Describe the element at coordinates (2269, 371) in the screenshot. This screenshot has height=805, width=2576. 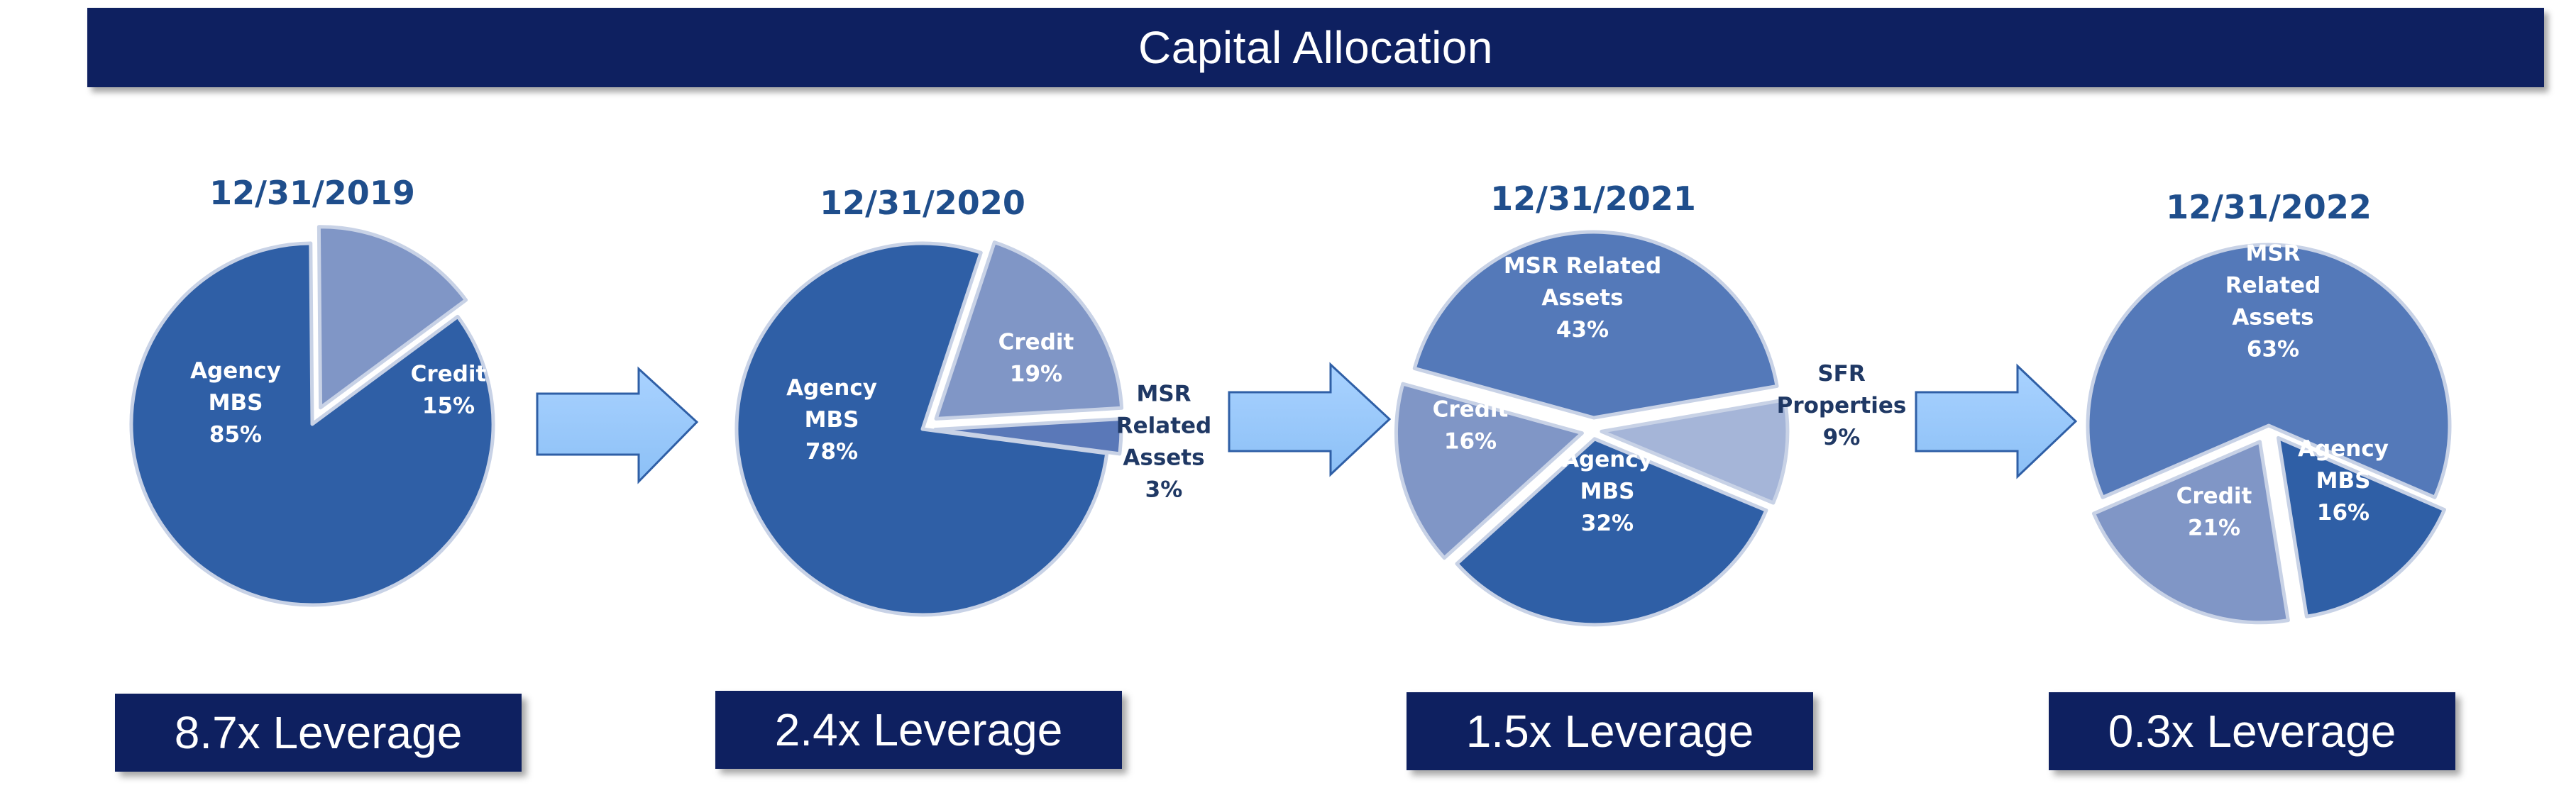
I see `pie-slice-2022-msr-related-assets` at that location.